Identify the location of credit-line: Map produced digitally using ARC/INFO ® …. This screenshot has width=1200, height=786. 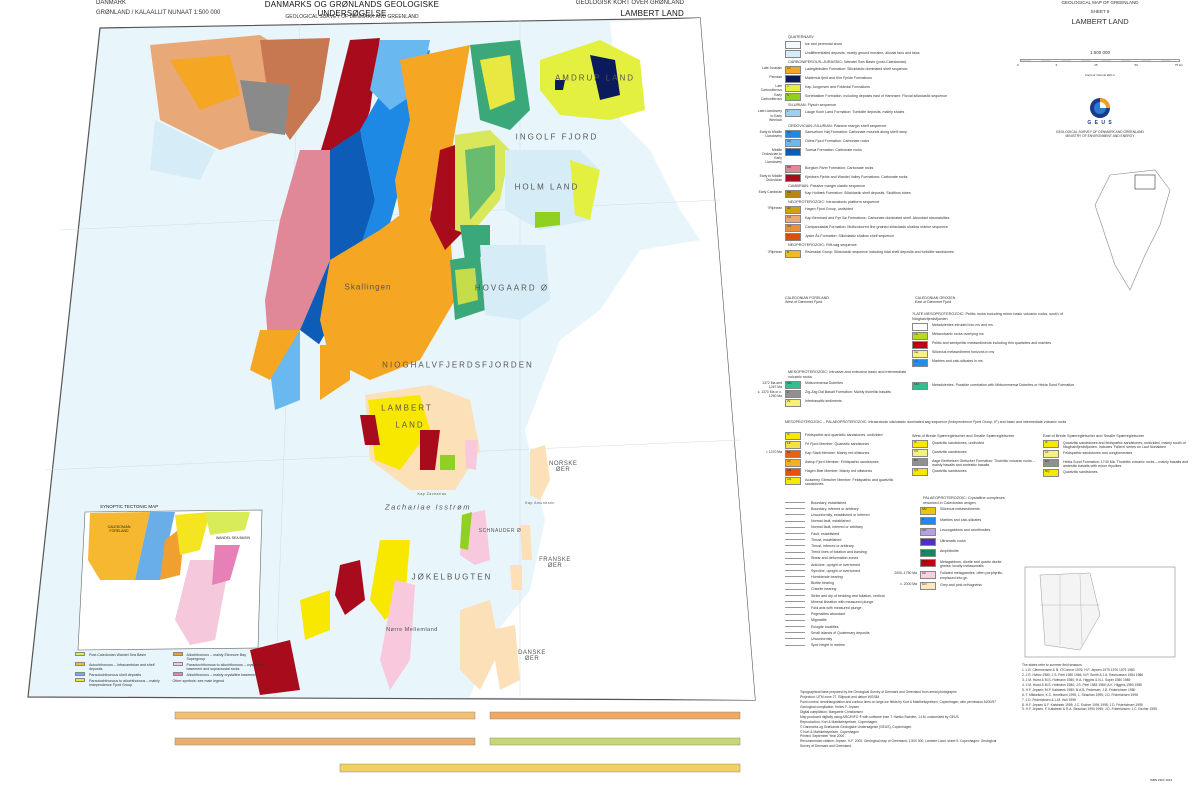
(879, 716).